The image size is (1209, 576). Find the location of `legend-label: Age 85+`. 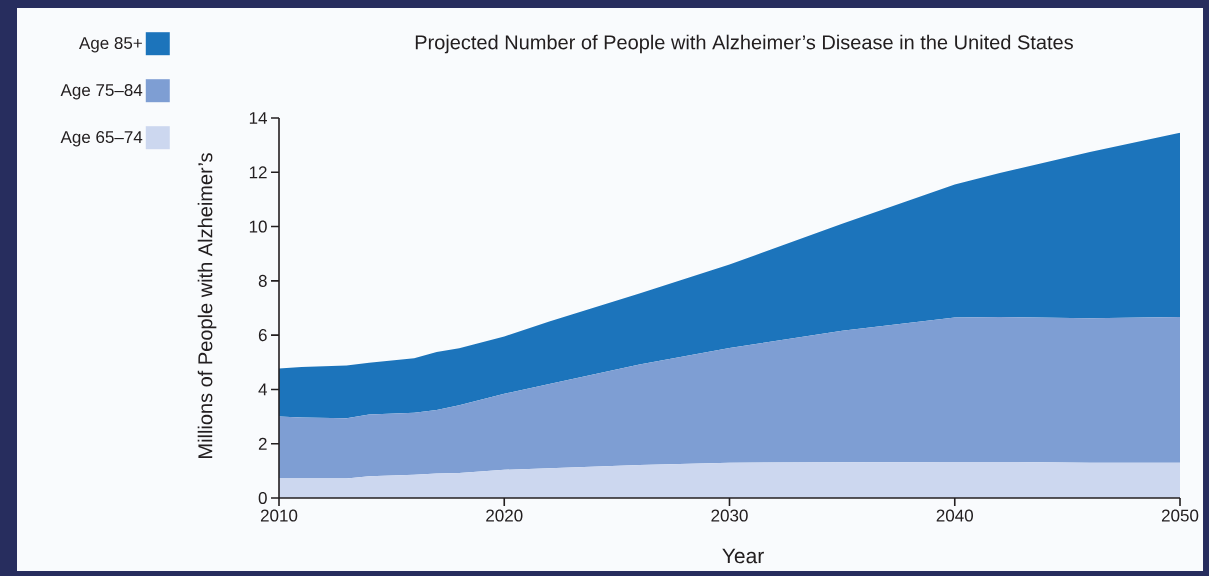

legend-label: Age 85+ is located at coordinates (110, 45).